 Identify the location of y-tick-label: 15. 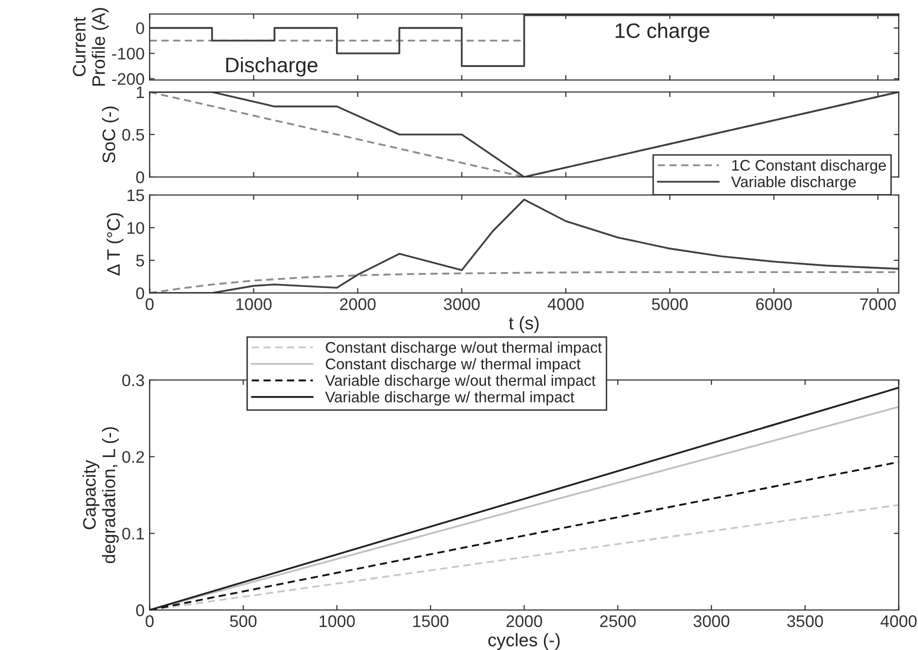
(136, 196).